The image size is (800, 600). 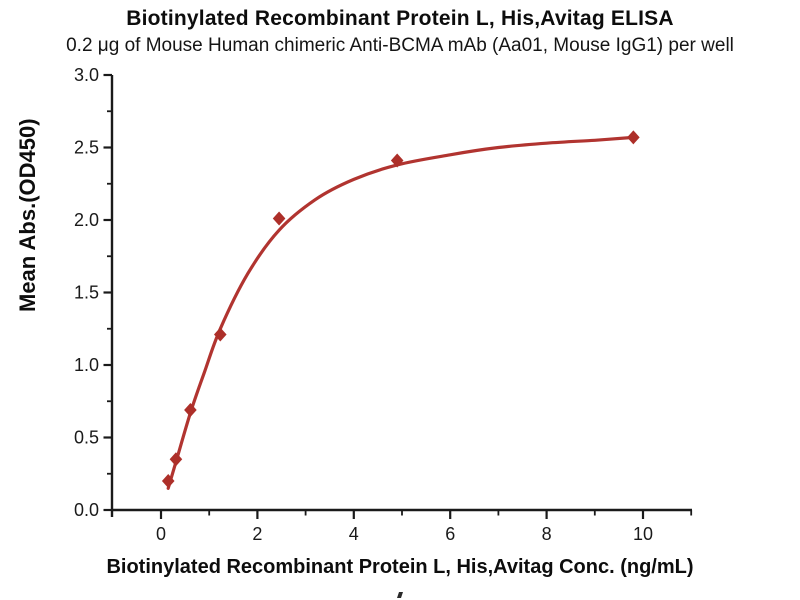 What do you see at coordinates (354, 534) in the screenshot?
I see `x-tick-label: 4` at bounding box center [354, 534].